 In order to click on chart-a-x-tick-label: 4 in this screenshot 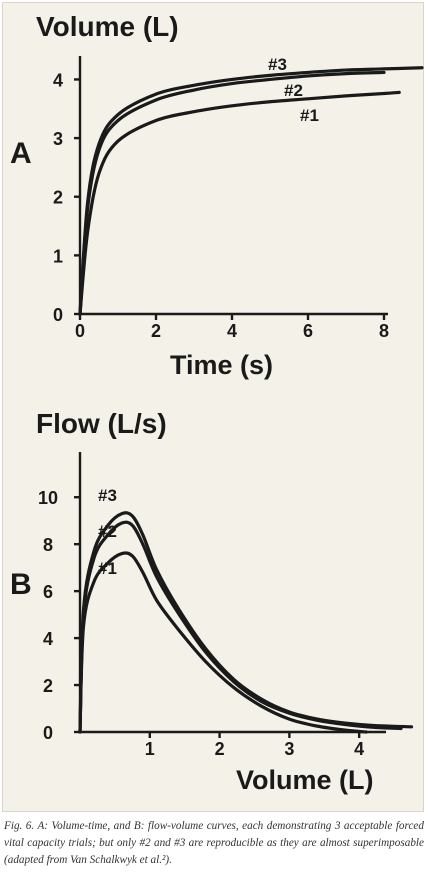, I will do `click(232, 331)`.